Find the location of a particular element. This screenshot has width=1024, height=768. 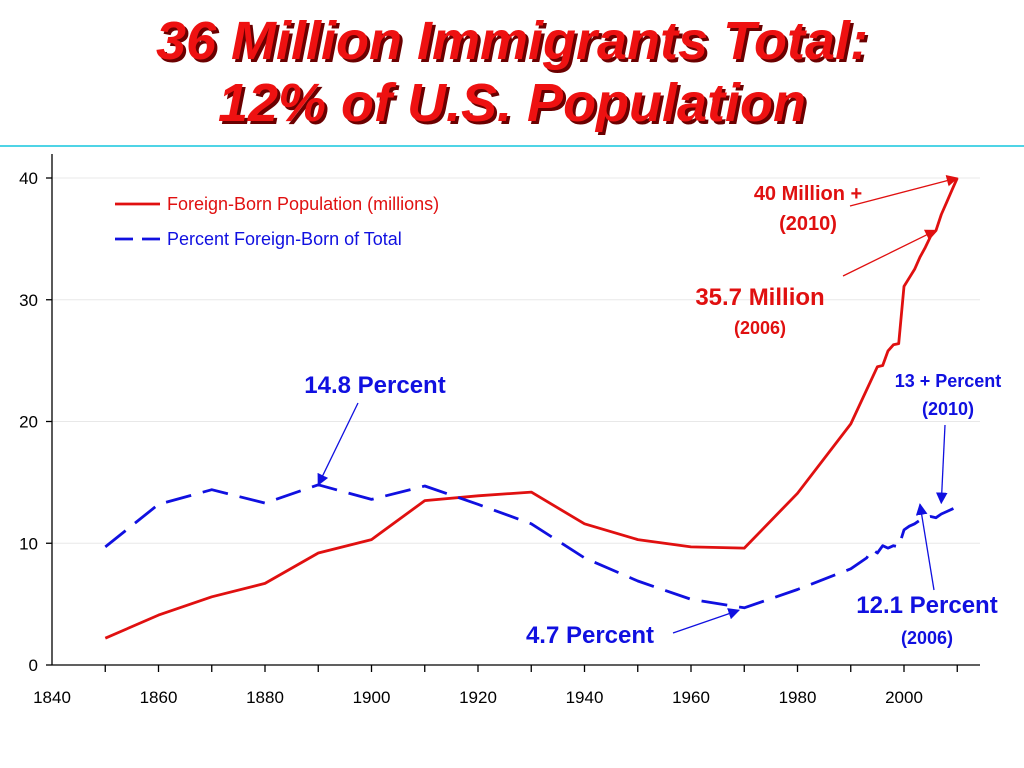

x-tick-label-1960: 1960 is located at coordinates (691, 697).